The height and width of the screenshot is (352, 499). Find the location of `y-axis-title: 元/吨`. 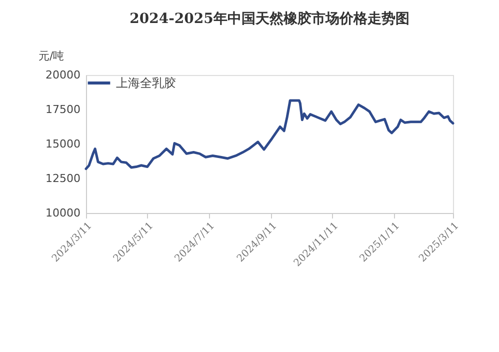

y-axis-title: 元/吨 is located at coordinates (51, 56).